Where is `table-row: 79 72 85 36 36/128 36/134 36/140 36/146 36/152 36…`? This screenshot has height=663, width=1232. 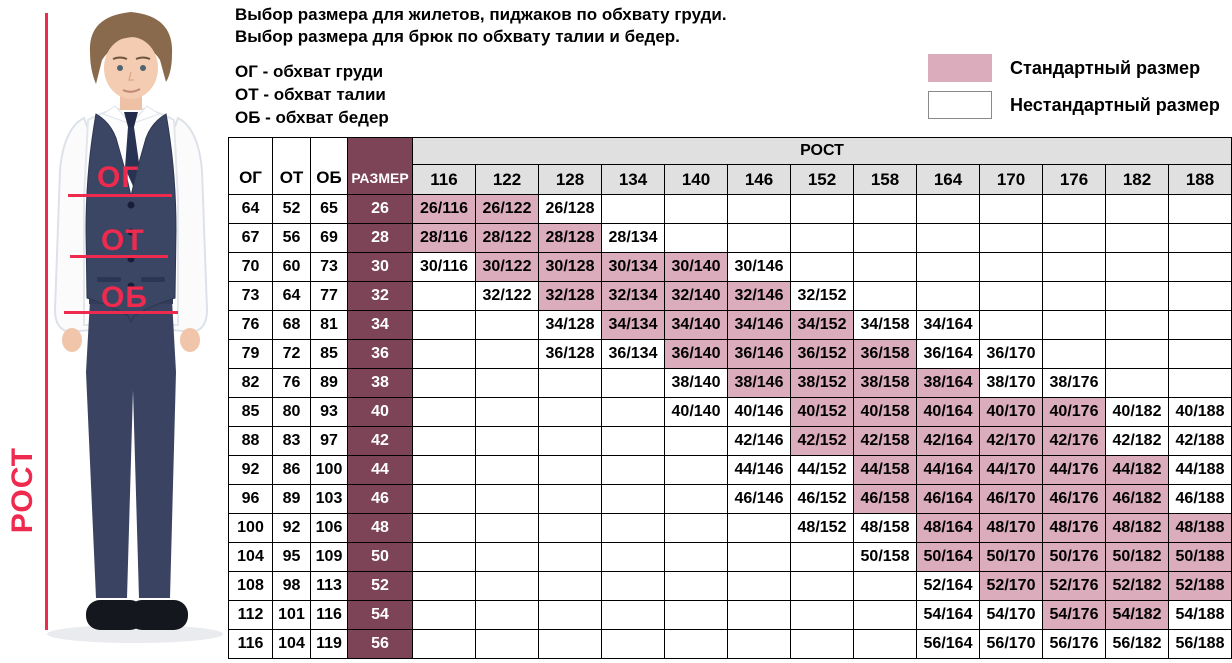
table-row: 79 72 85 36 36/128 36/134 36/140 36/146 36/152 36… is located at coordinates (730, 354).